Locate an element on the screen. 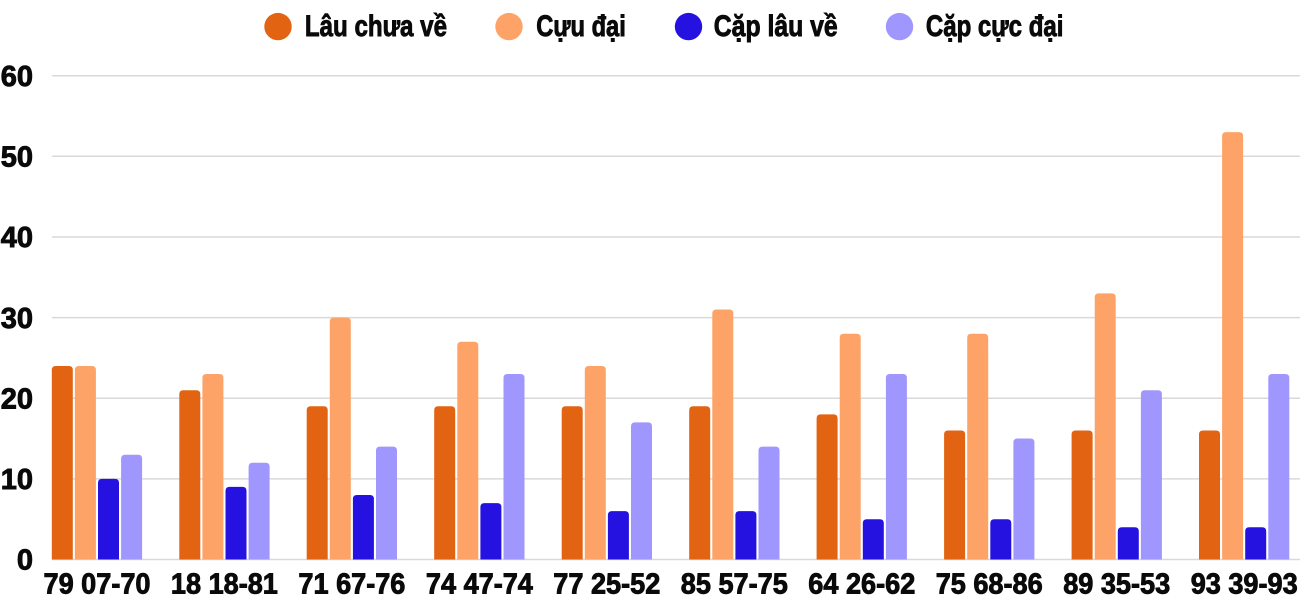 This screenshot has height=600, width=1300. svg-text: 93 39-93 is located at coordinates (1244, 584).